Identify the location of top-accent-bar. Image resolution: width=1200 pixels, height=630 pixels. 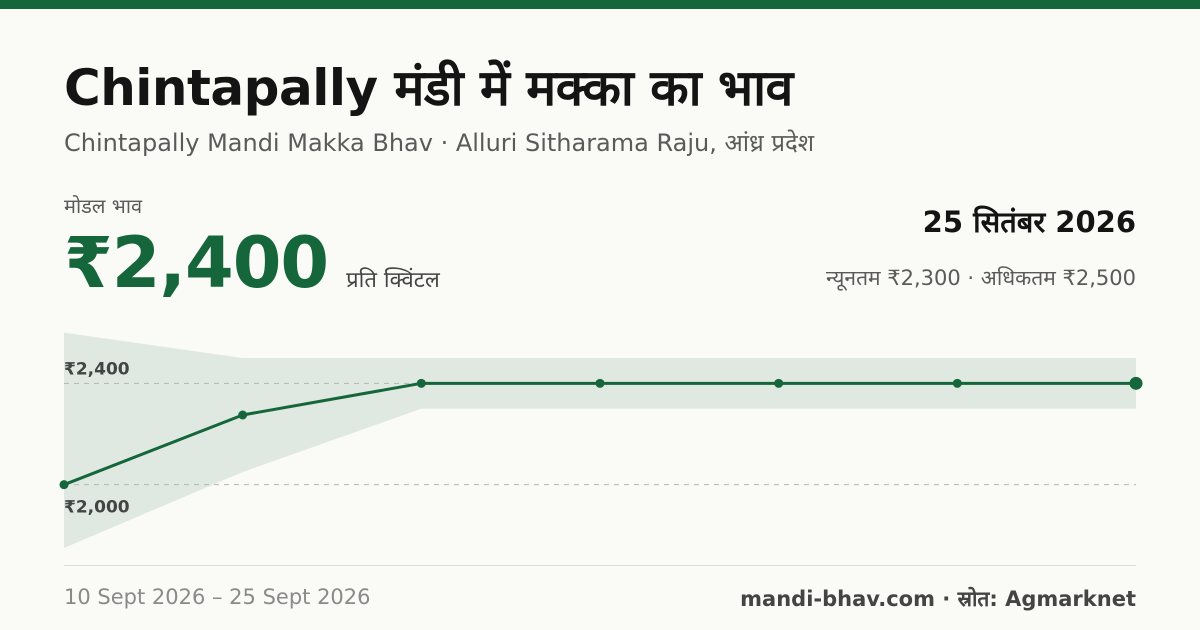
(600, 4).